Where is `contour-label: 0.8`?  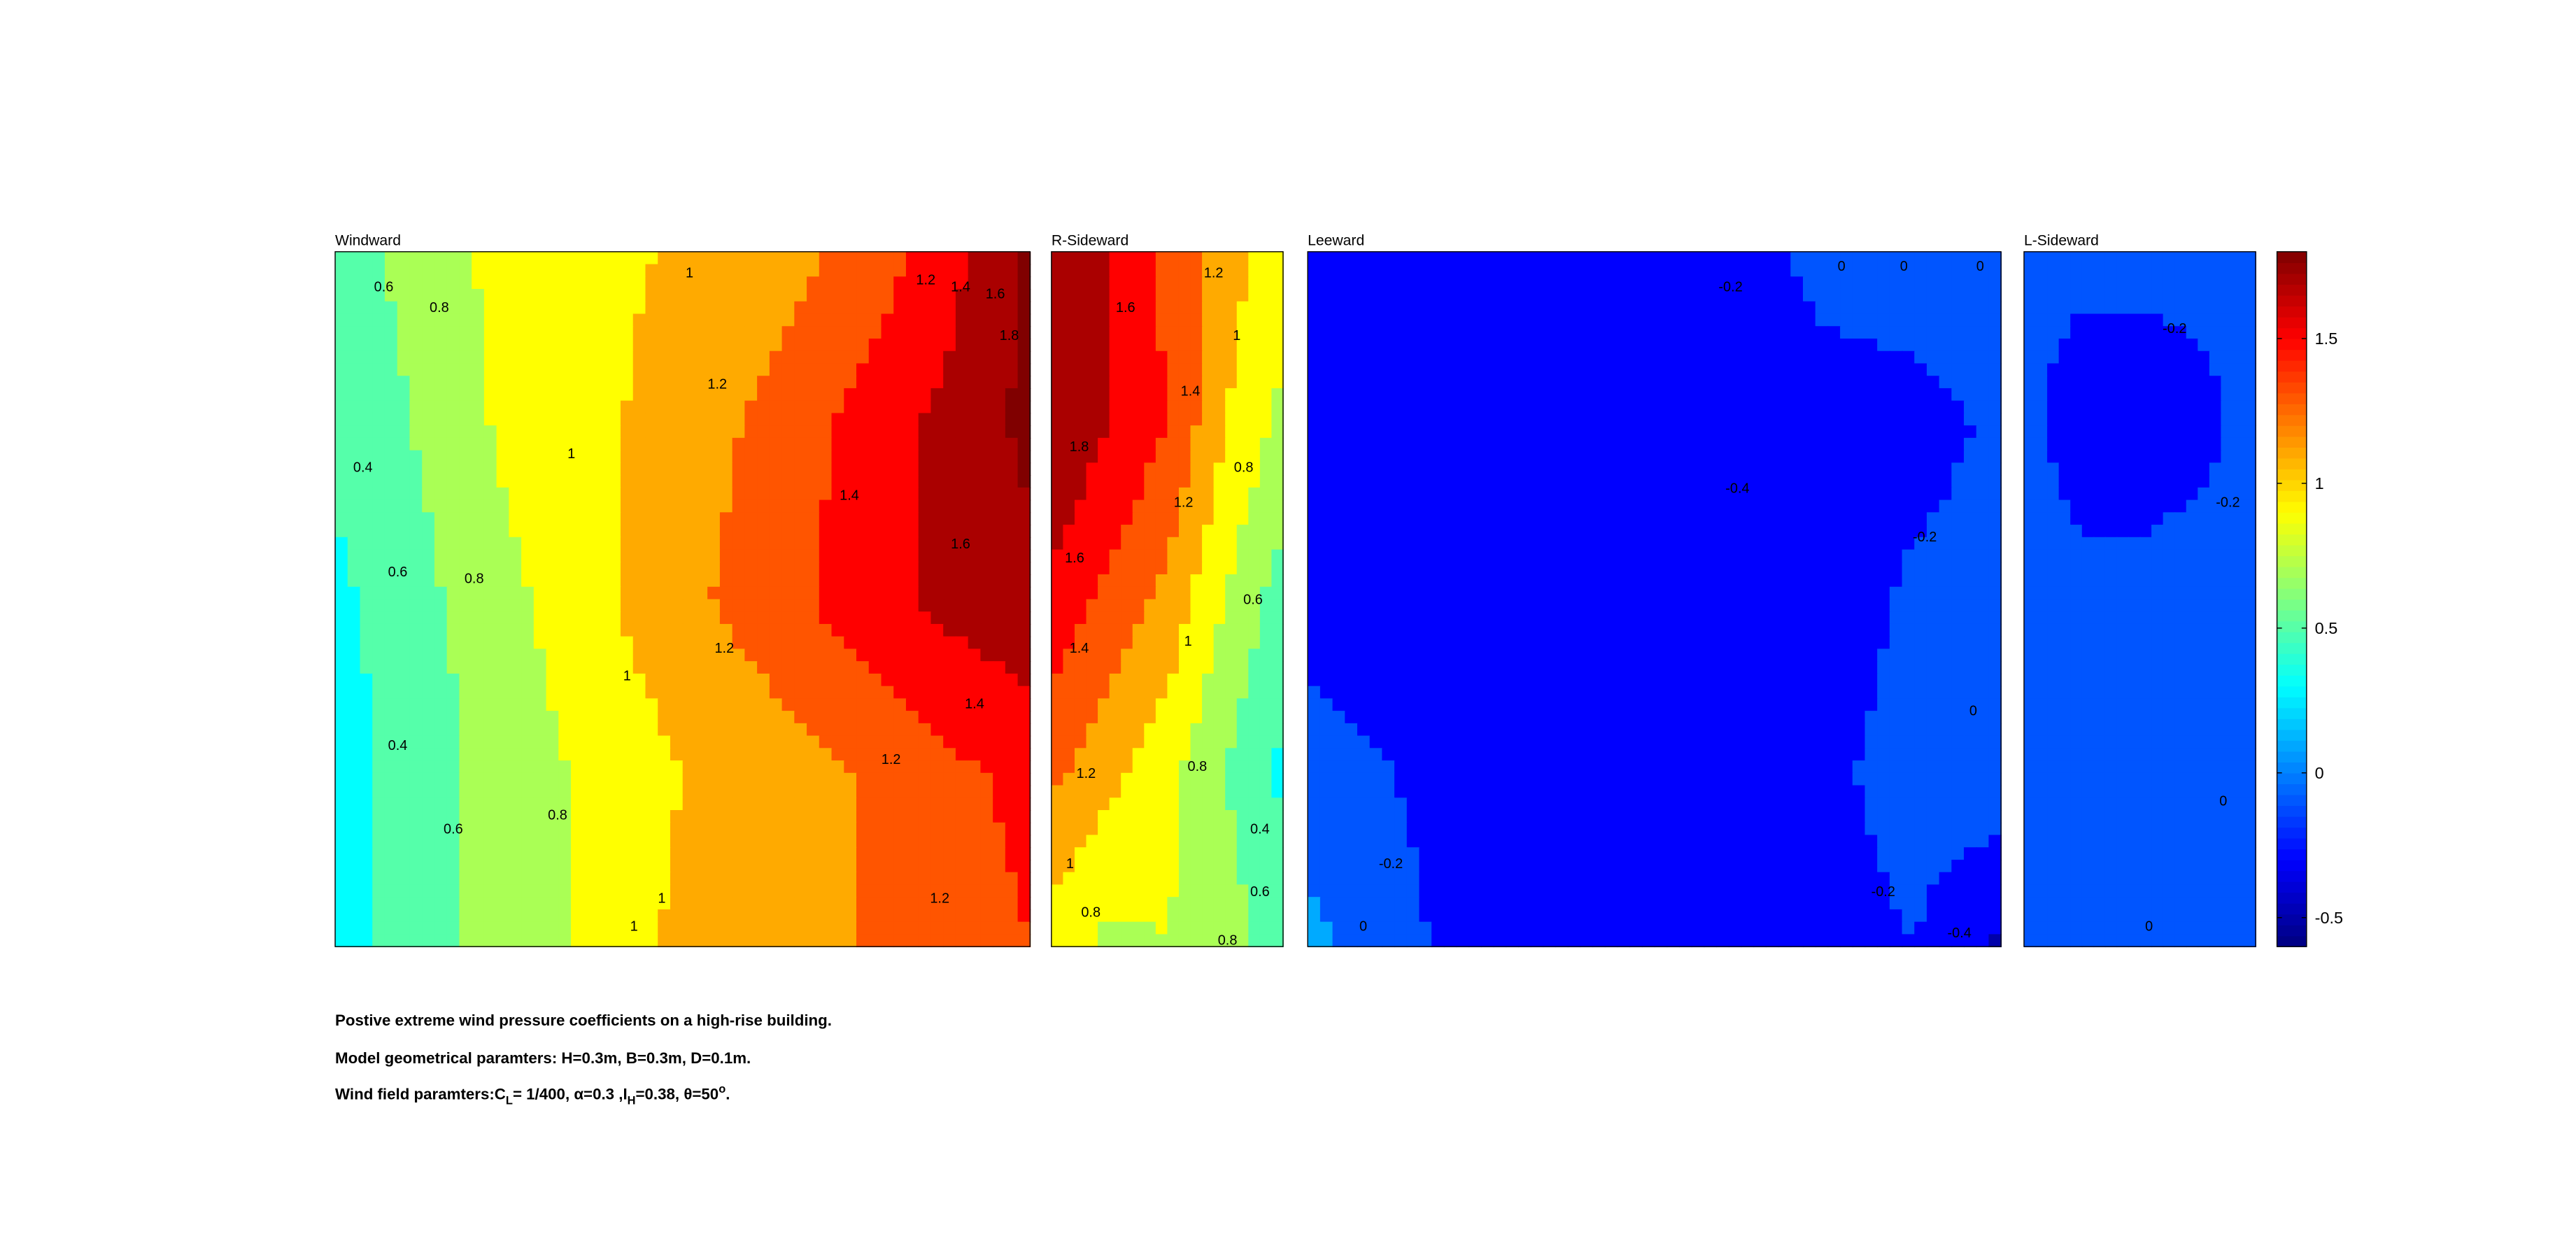
contour-label: 0.8 is located at coordinates (1091, 912).